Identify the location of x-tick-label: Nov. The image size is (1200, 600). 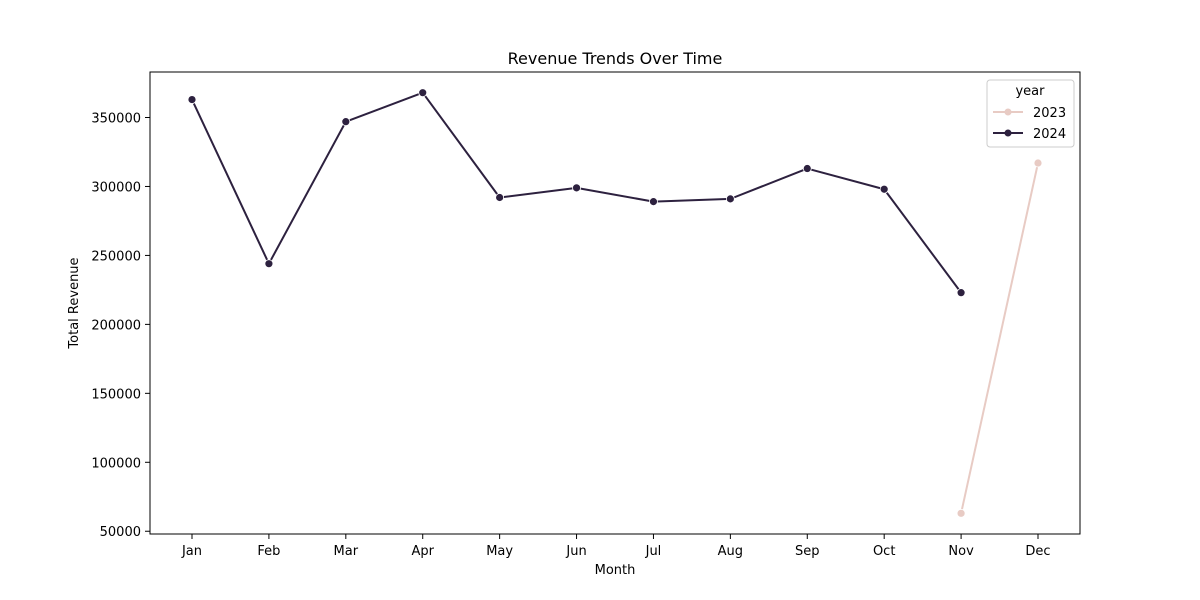
(961, 551).